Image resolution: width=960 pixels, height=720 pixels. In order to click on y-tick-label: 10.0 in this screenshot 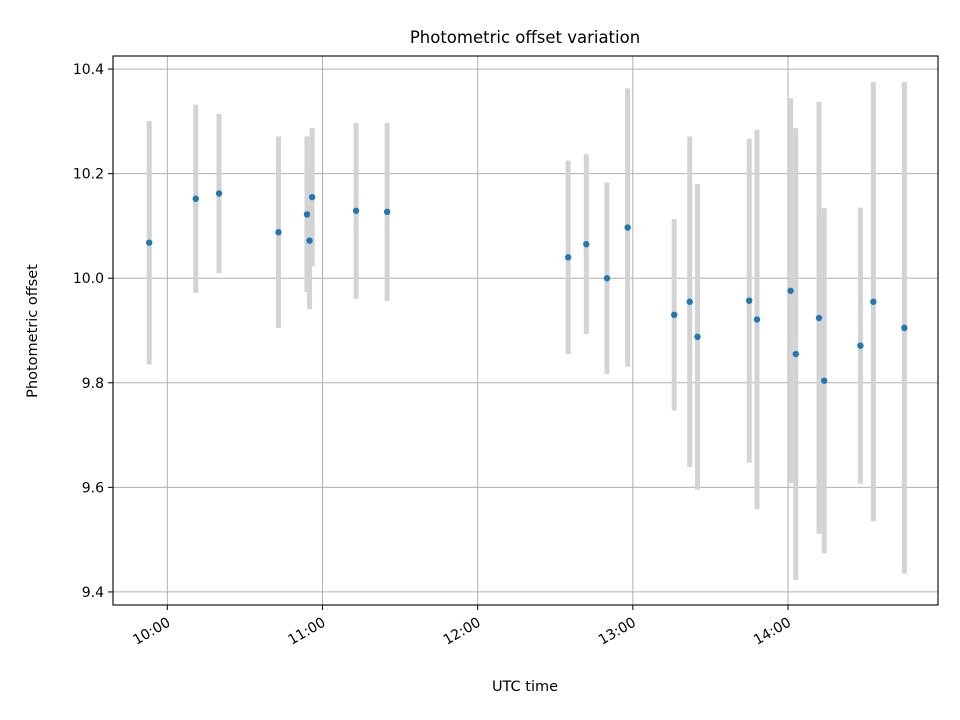, I will do `click(88, 279)`.